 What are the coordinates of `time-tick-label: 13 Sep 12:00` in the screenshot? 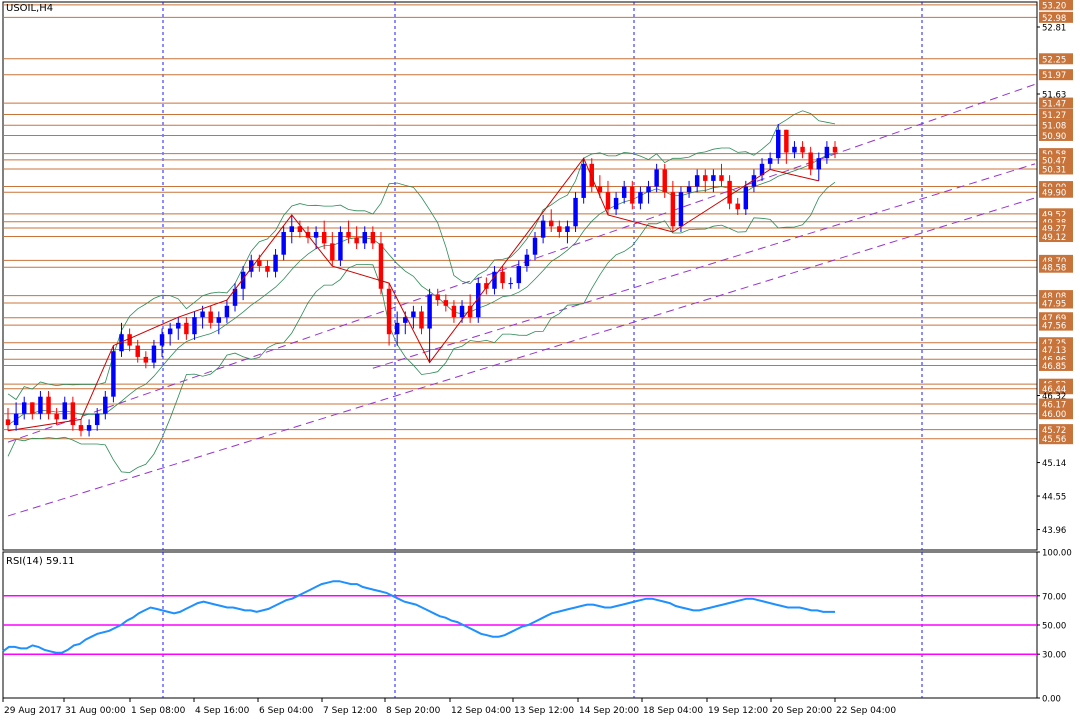 It's located at (544, 711).